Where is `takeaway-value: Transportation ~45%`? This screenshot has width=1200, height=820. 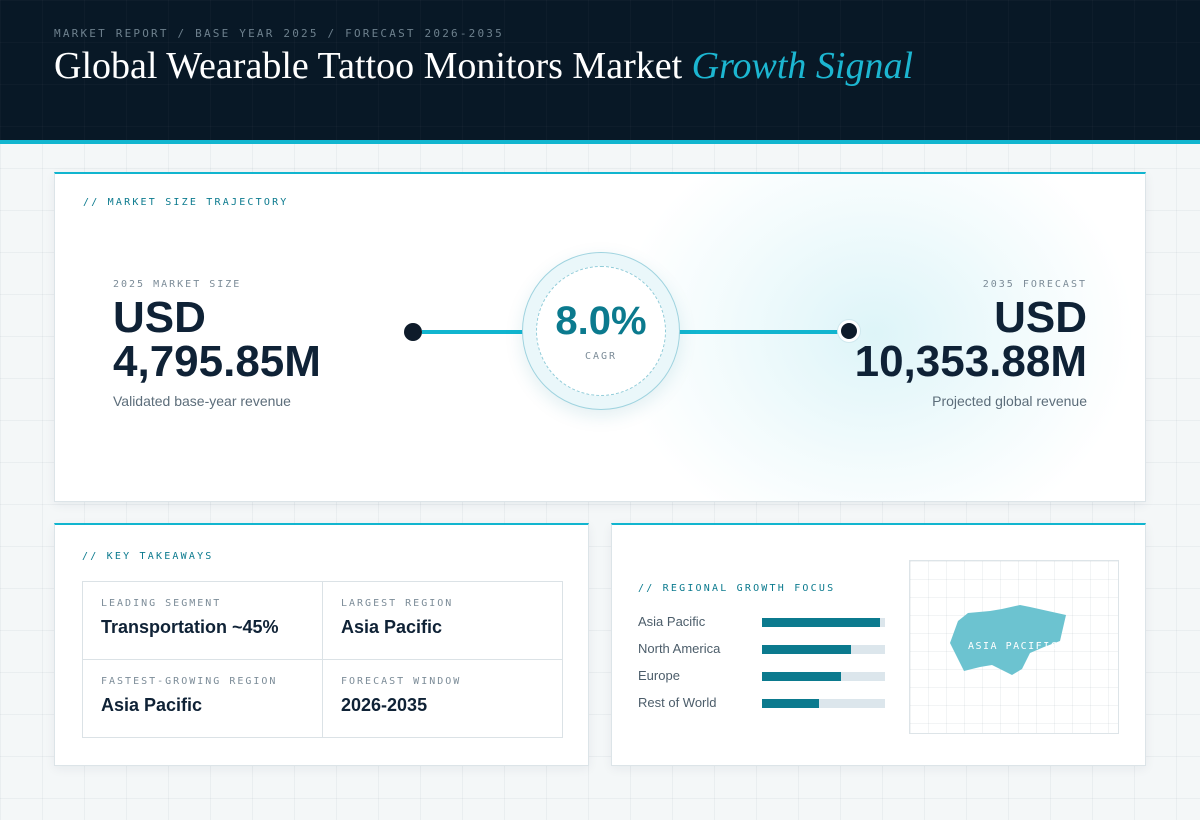 takeaway-value: Transportation ~45% is located at coordinates (190, 627).